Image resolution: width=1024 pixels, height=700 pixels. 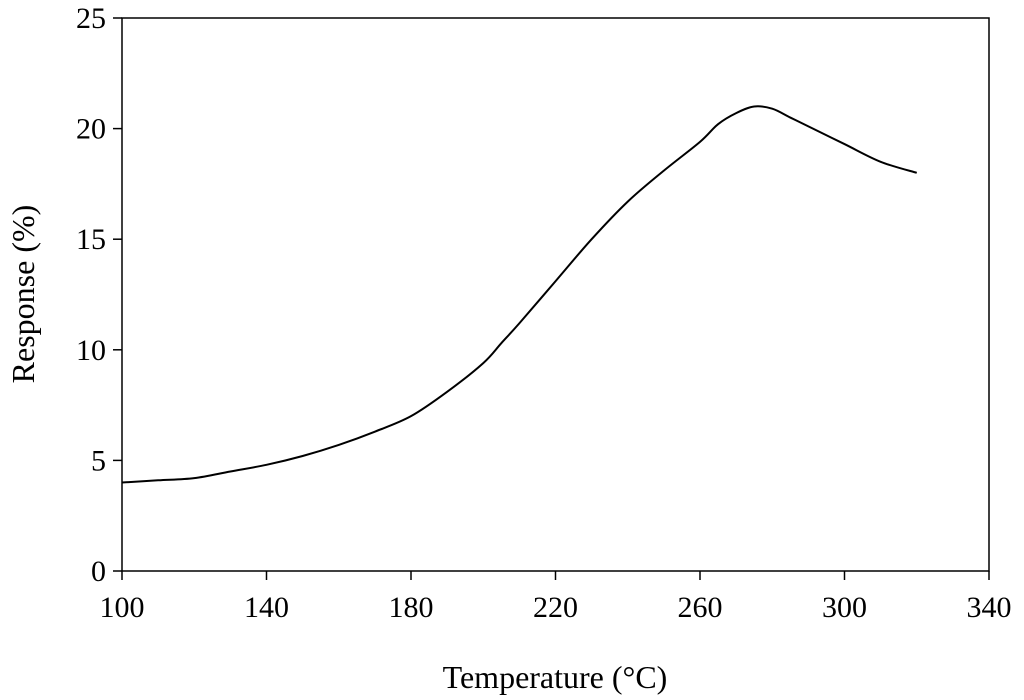 I want to click on x-axis-title: Temperature (°C), so click(x=555, y=677).